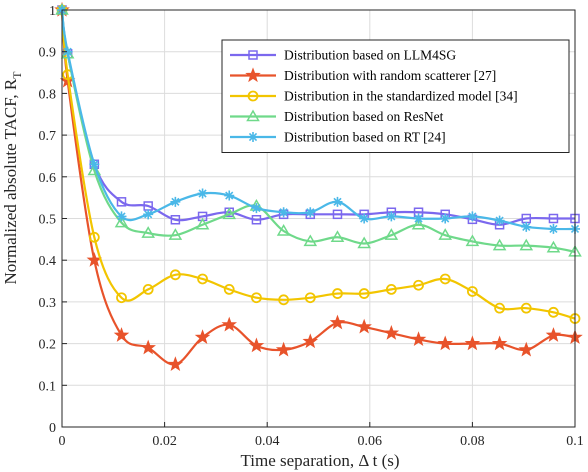 This screenshot has width=588, height=472. What do you see at coordinates (267, 441) in the screenshot?
I see `x-tick-label: 0.04` at bounding box center [267, 441].